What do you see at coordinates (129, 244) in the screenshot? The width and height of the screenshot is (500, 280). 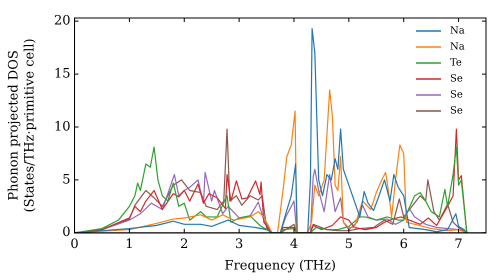 I see `x-tick-label: 1` at bounding box center [129, 244].